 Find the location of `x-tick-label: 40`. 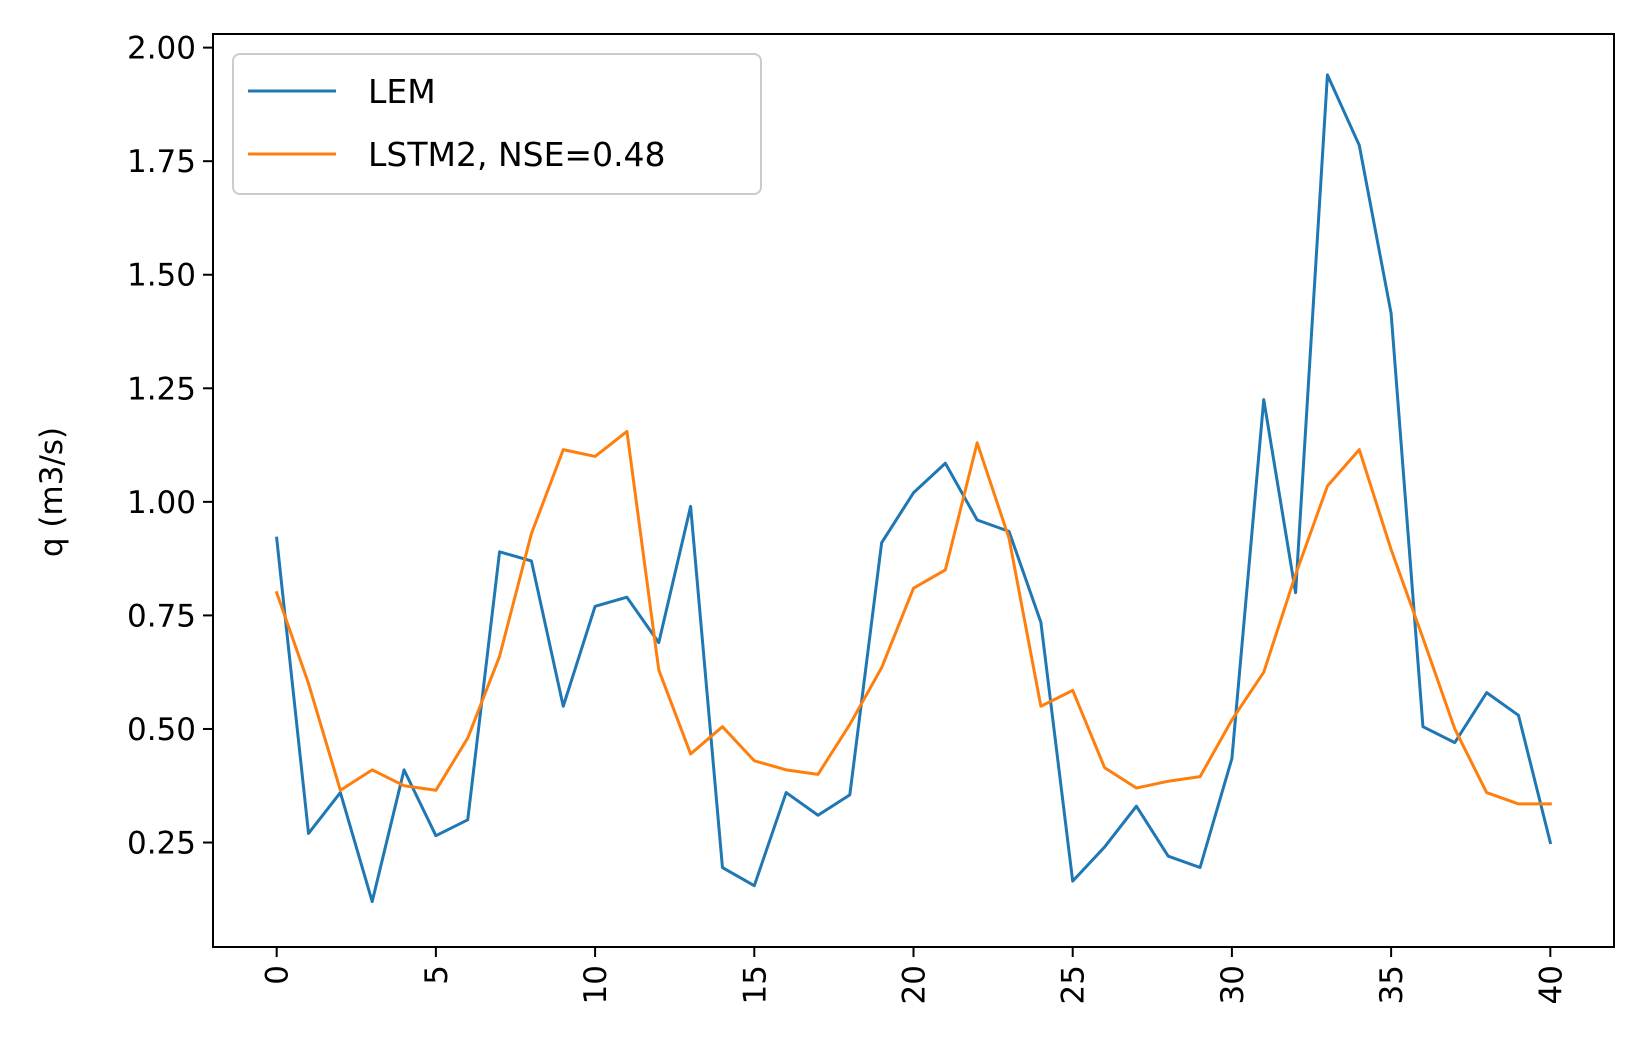

x-tick-label: 40 is located at coordinates (1551, 984).